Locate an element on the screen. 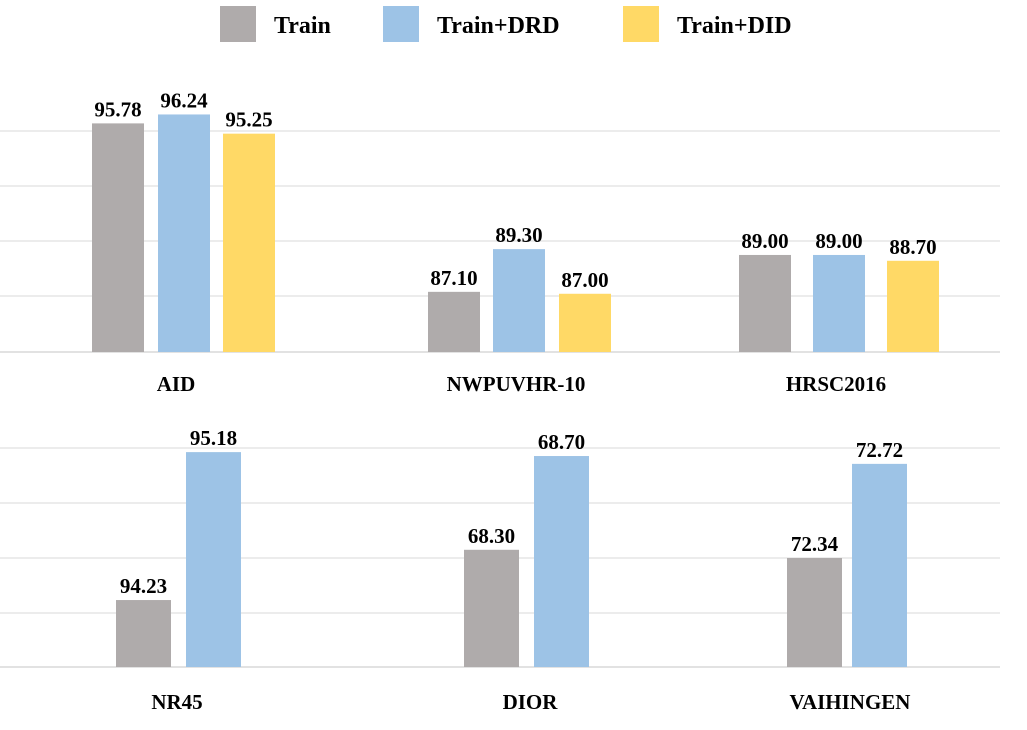 This screenshot has width=1027, height=730. bar-nr45-train-drd is located at coordinates (213, 559).